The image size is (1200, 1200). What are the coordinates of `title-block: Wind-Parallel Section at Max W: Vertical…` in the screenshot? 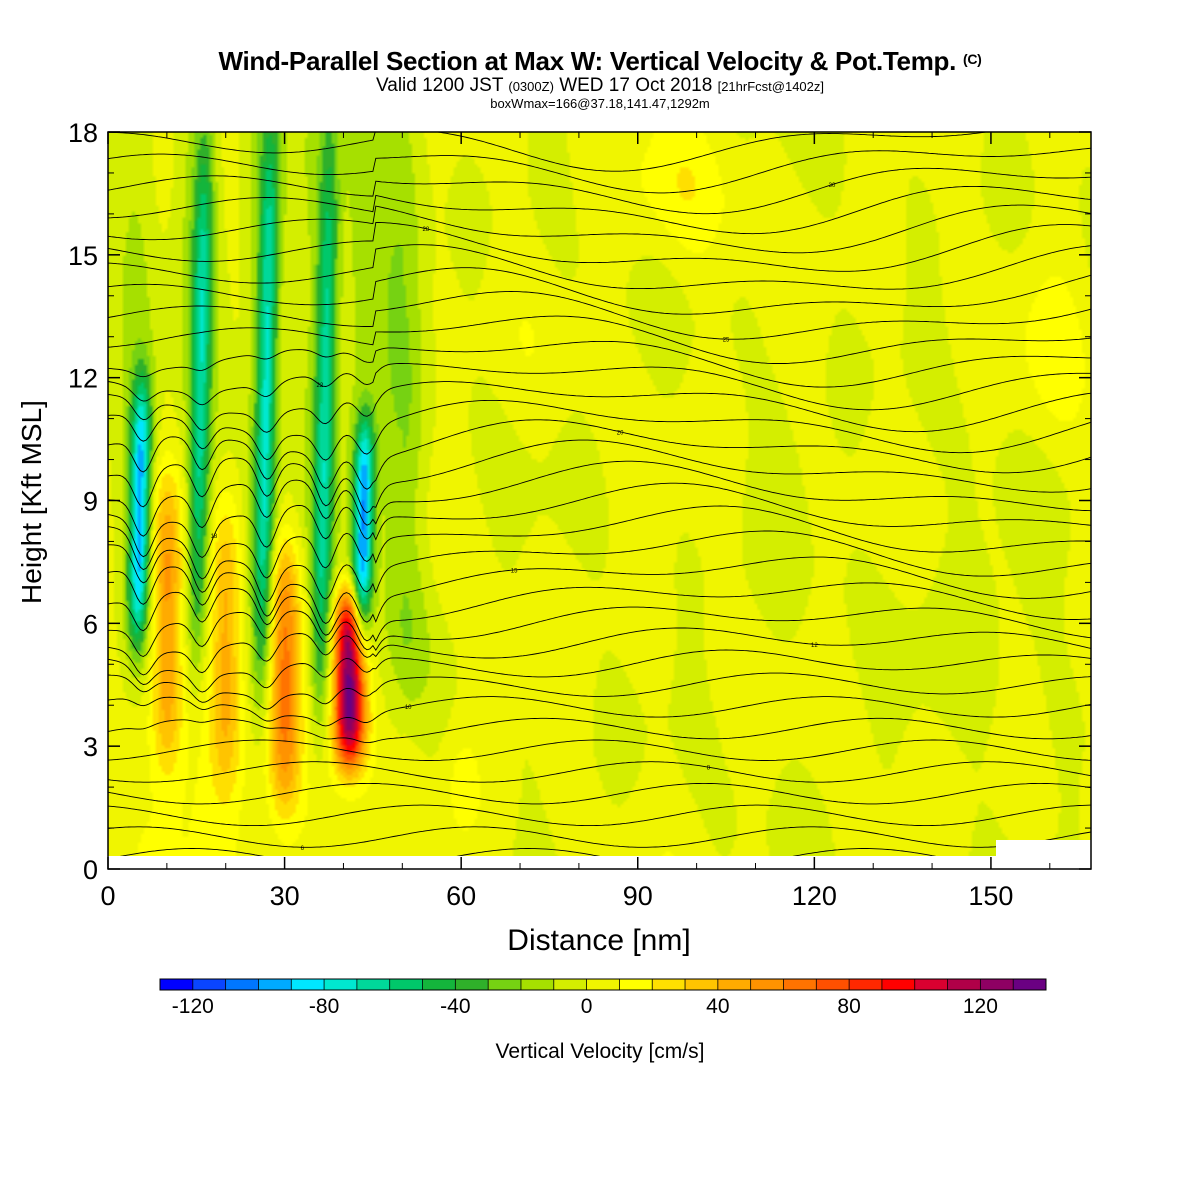 It's located at (600, 77).